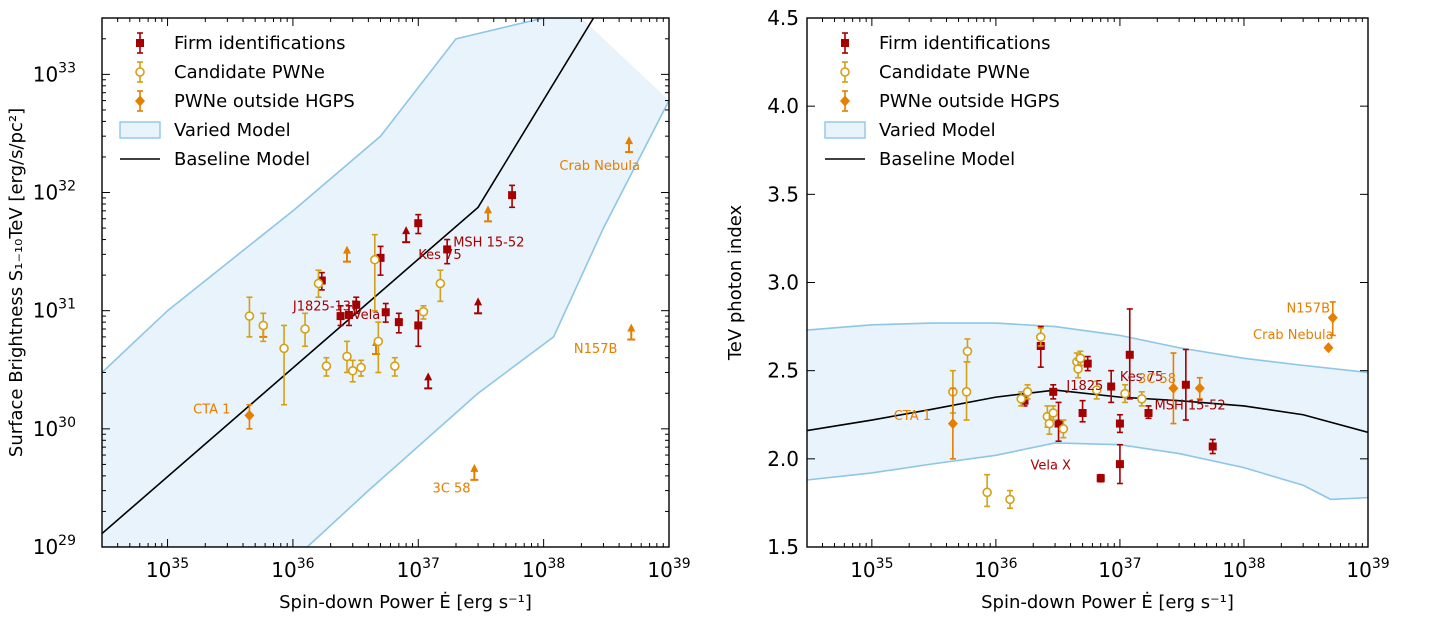  What do you see at coordinates (1107, 602) in the screenshot?
I see `x-axis-label: Spin-down Power Ė [erg s⁻¹]` at bounding box center [1107, 602].